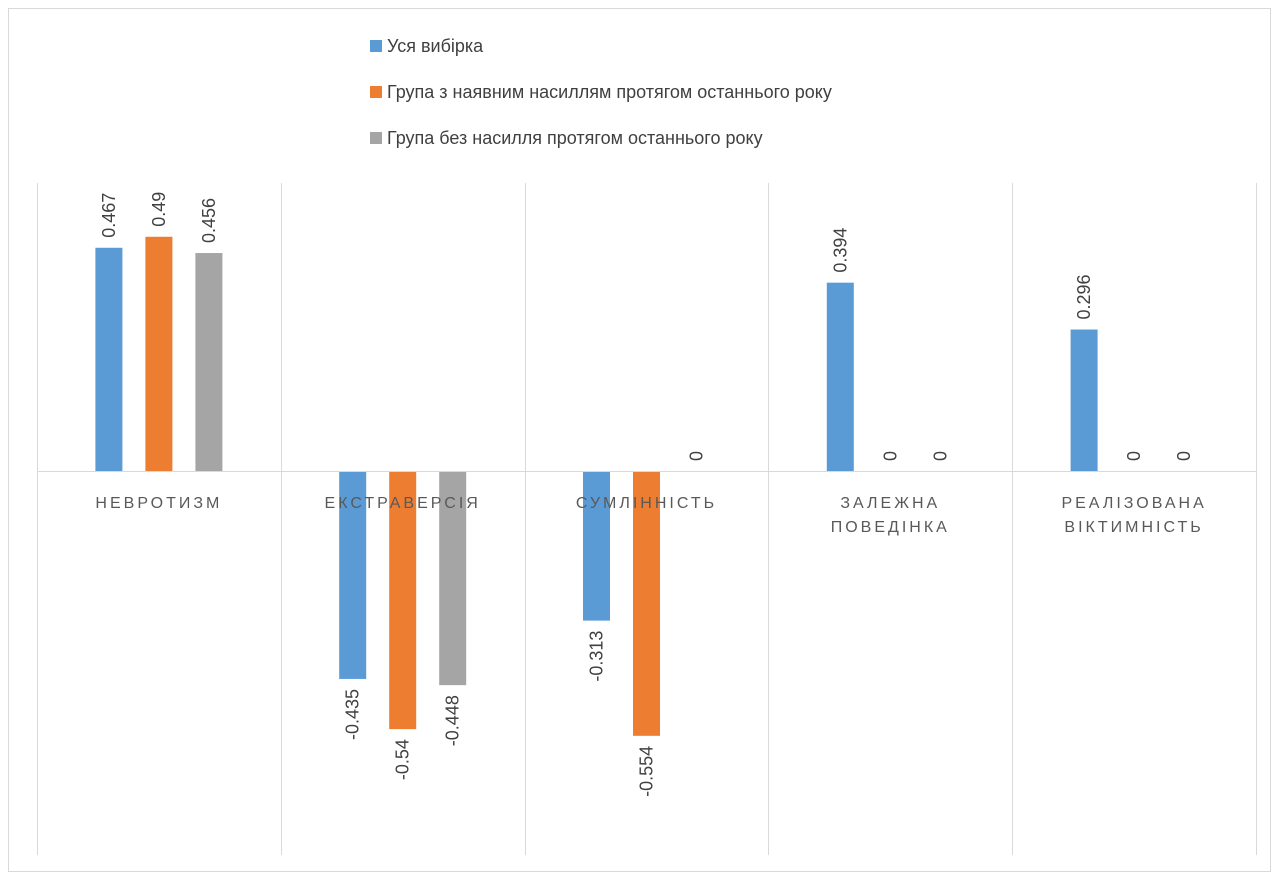 This screenshot has height=878, width=1277. I want to click on bar-s1-c2, so click(646, 603).